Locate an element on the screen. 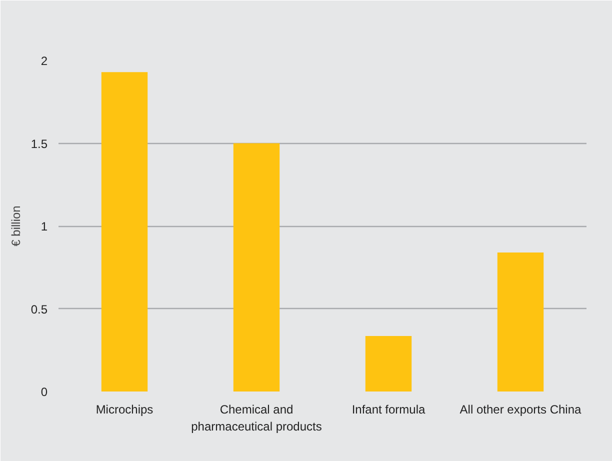 This screenshot has width=612, height=461. x-tick-label: Chemical and pharmaceutical products is located at coordinates (256, 418).